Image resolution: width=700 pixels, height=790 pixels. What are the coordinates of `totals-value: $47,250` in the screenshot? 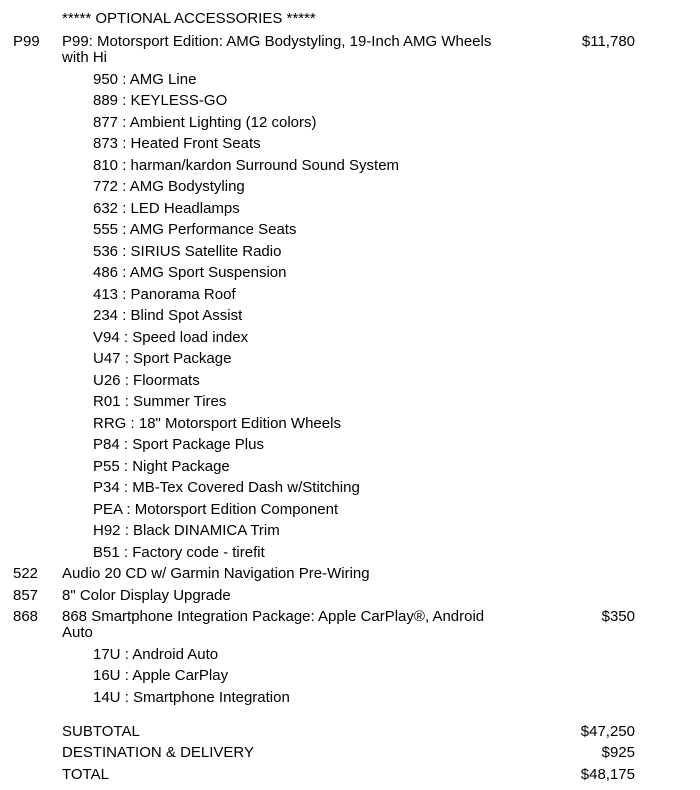 It's located at (607, 731).